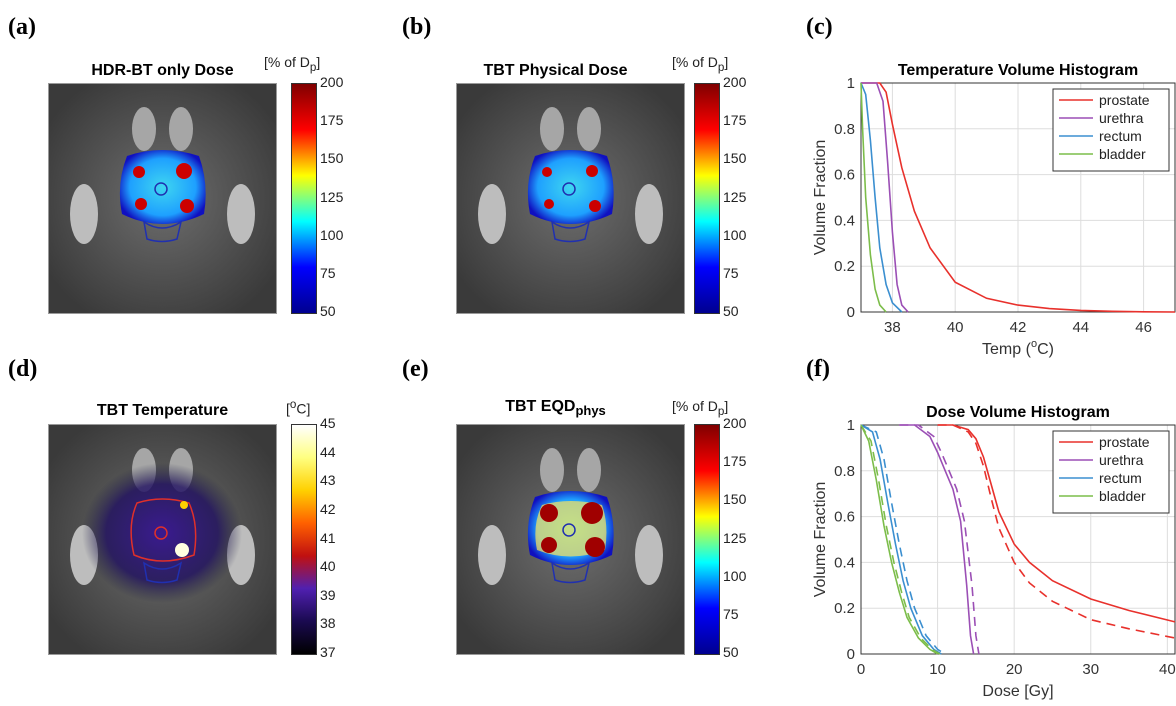  Describe the element at coordinates (937, 669) in the screenshot. I see `x-tick-label: 10` at that location.